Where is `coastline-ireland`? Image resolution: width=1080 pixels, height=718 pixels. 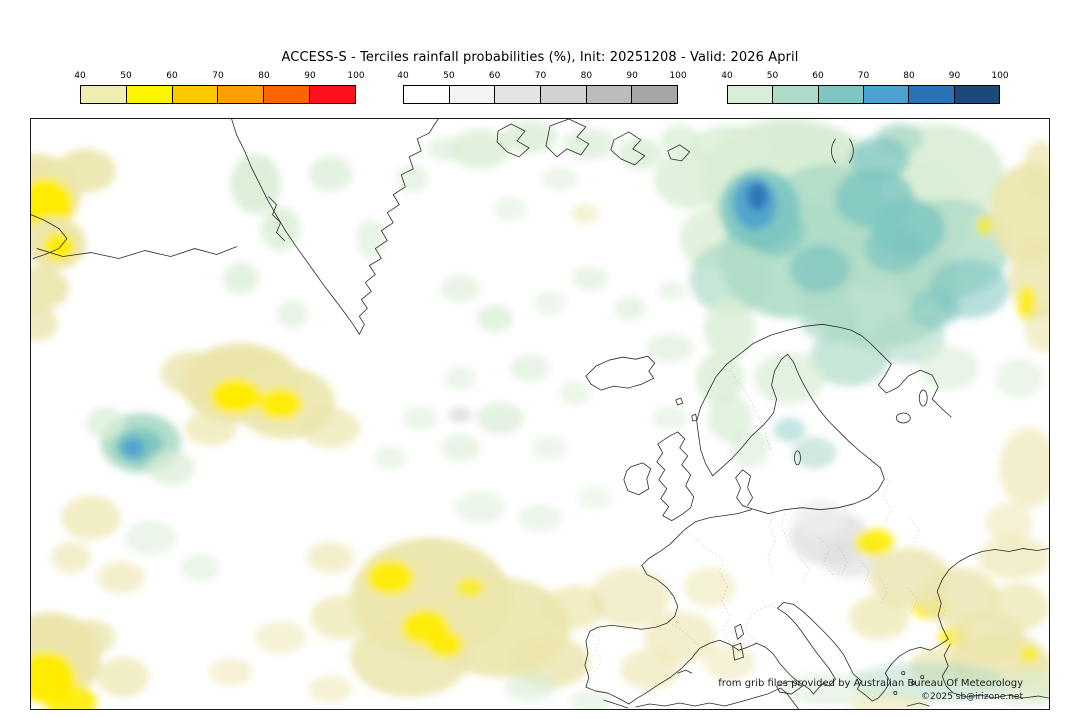 coastline-ireland is located at coordinates (637, 479).